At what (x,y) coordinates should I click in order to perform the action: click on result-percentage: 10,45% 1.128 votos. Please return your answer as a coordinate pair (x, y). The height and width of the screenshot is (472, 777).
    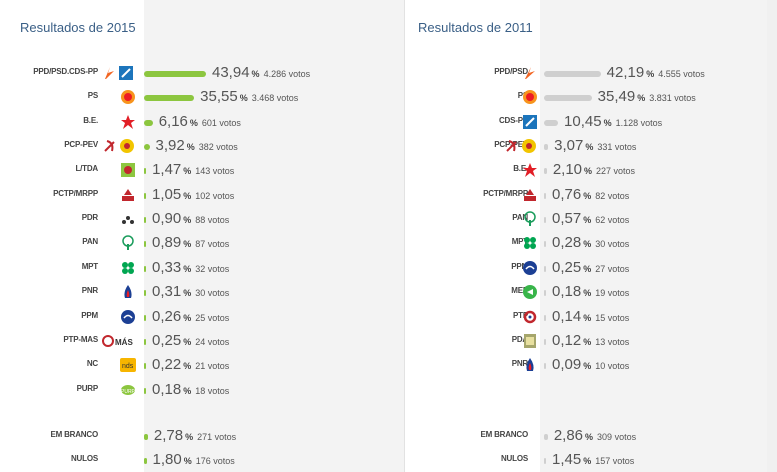
    Looking at the image, I should click on (613, 121).